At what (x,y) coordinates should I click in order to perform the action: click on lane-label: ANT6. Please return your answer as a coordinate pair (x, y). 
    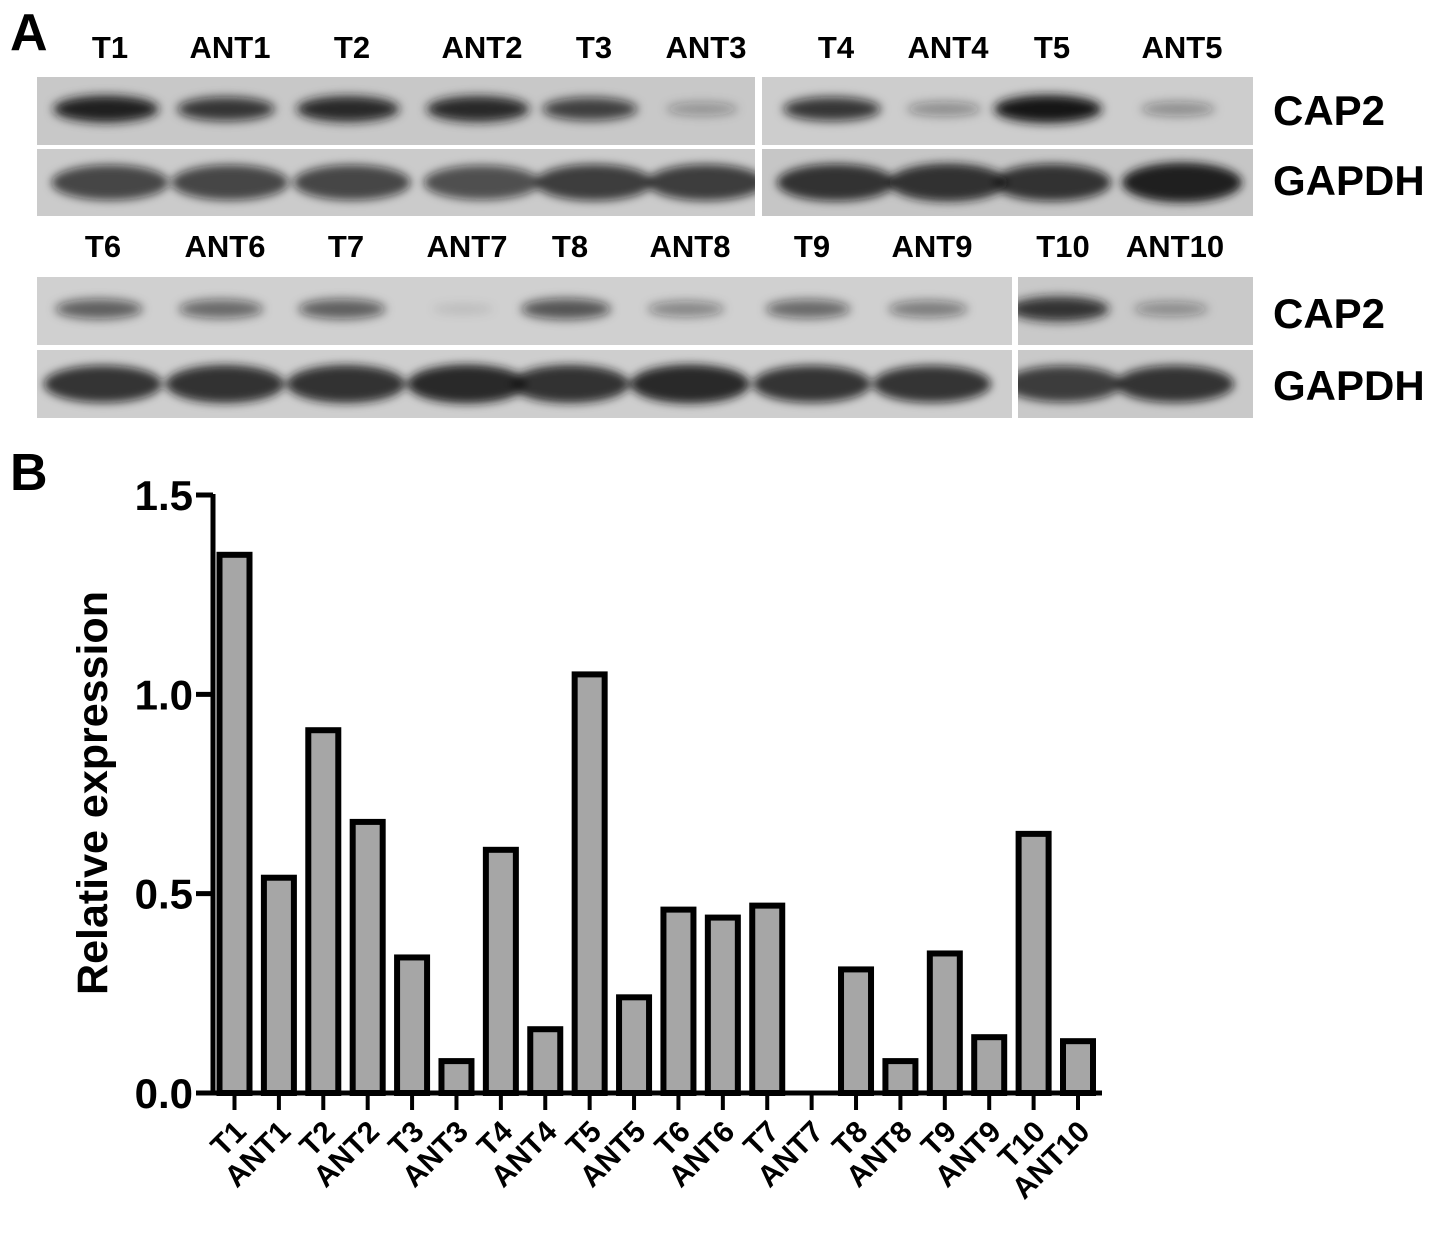
    Looking at the image, I should click on (225, 246).